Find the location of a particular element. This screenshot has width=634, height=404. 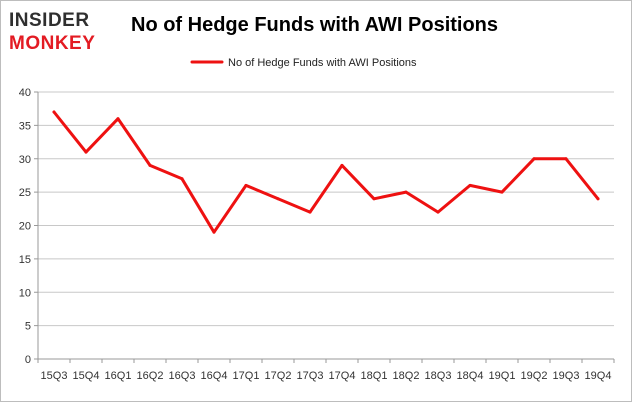

x-tick-label: 18Q1 is located at coordinates (374, 376).